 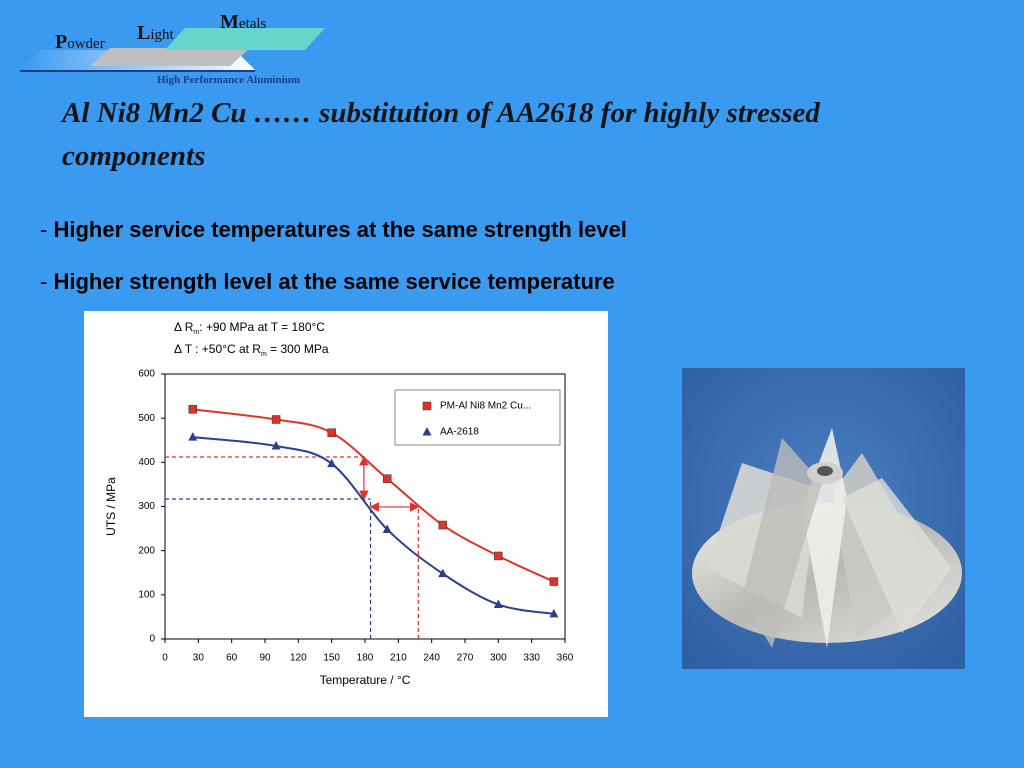 What do you see at coordinates (146, 550) in the screenshot?
I see `y-tick-label: 200` at bounding box center [146, 550].